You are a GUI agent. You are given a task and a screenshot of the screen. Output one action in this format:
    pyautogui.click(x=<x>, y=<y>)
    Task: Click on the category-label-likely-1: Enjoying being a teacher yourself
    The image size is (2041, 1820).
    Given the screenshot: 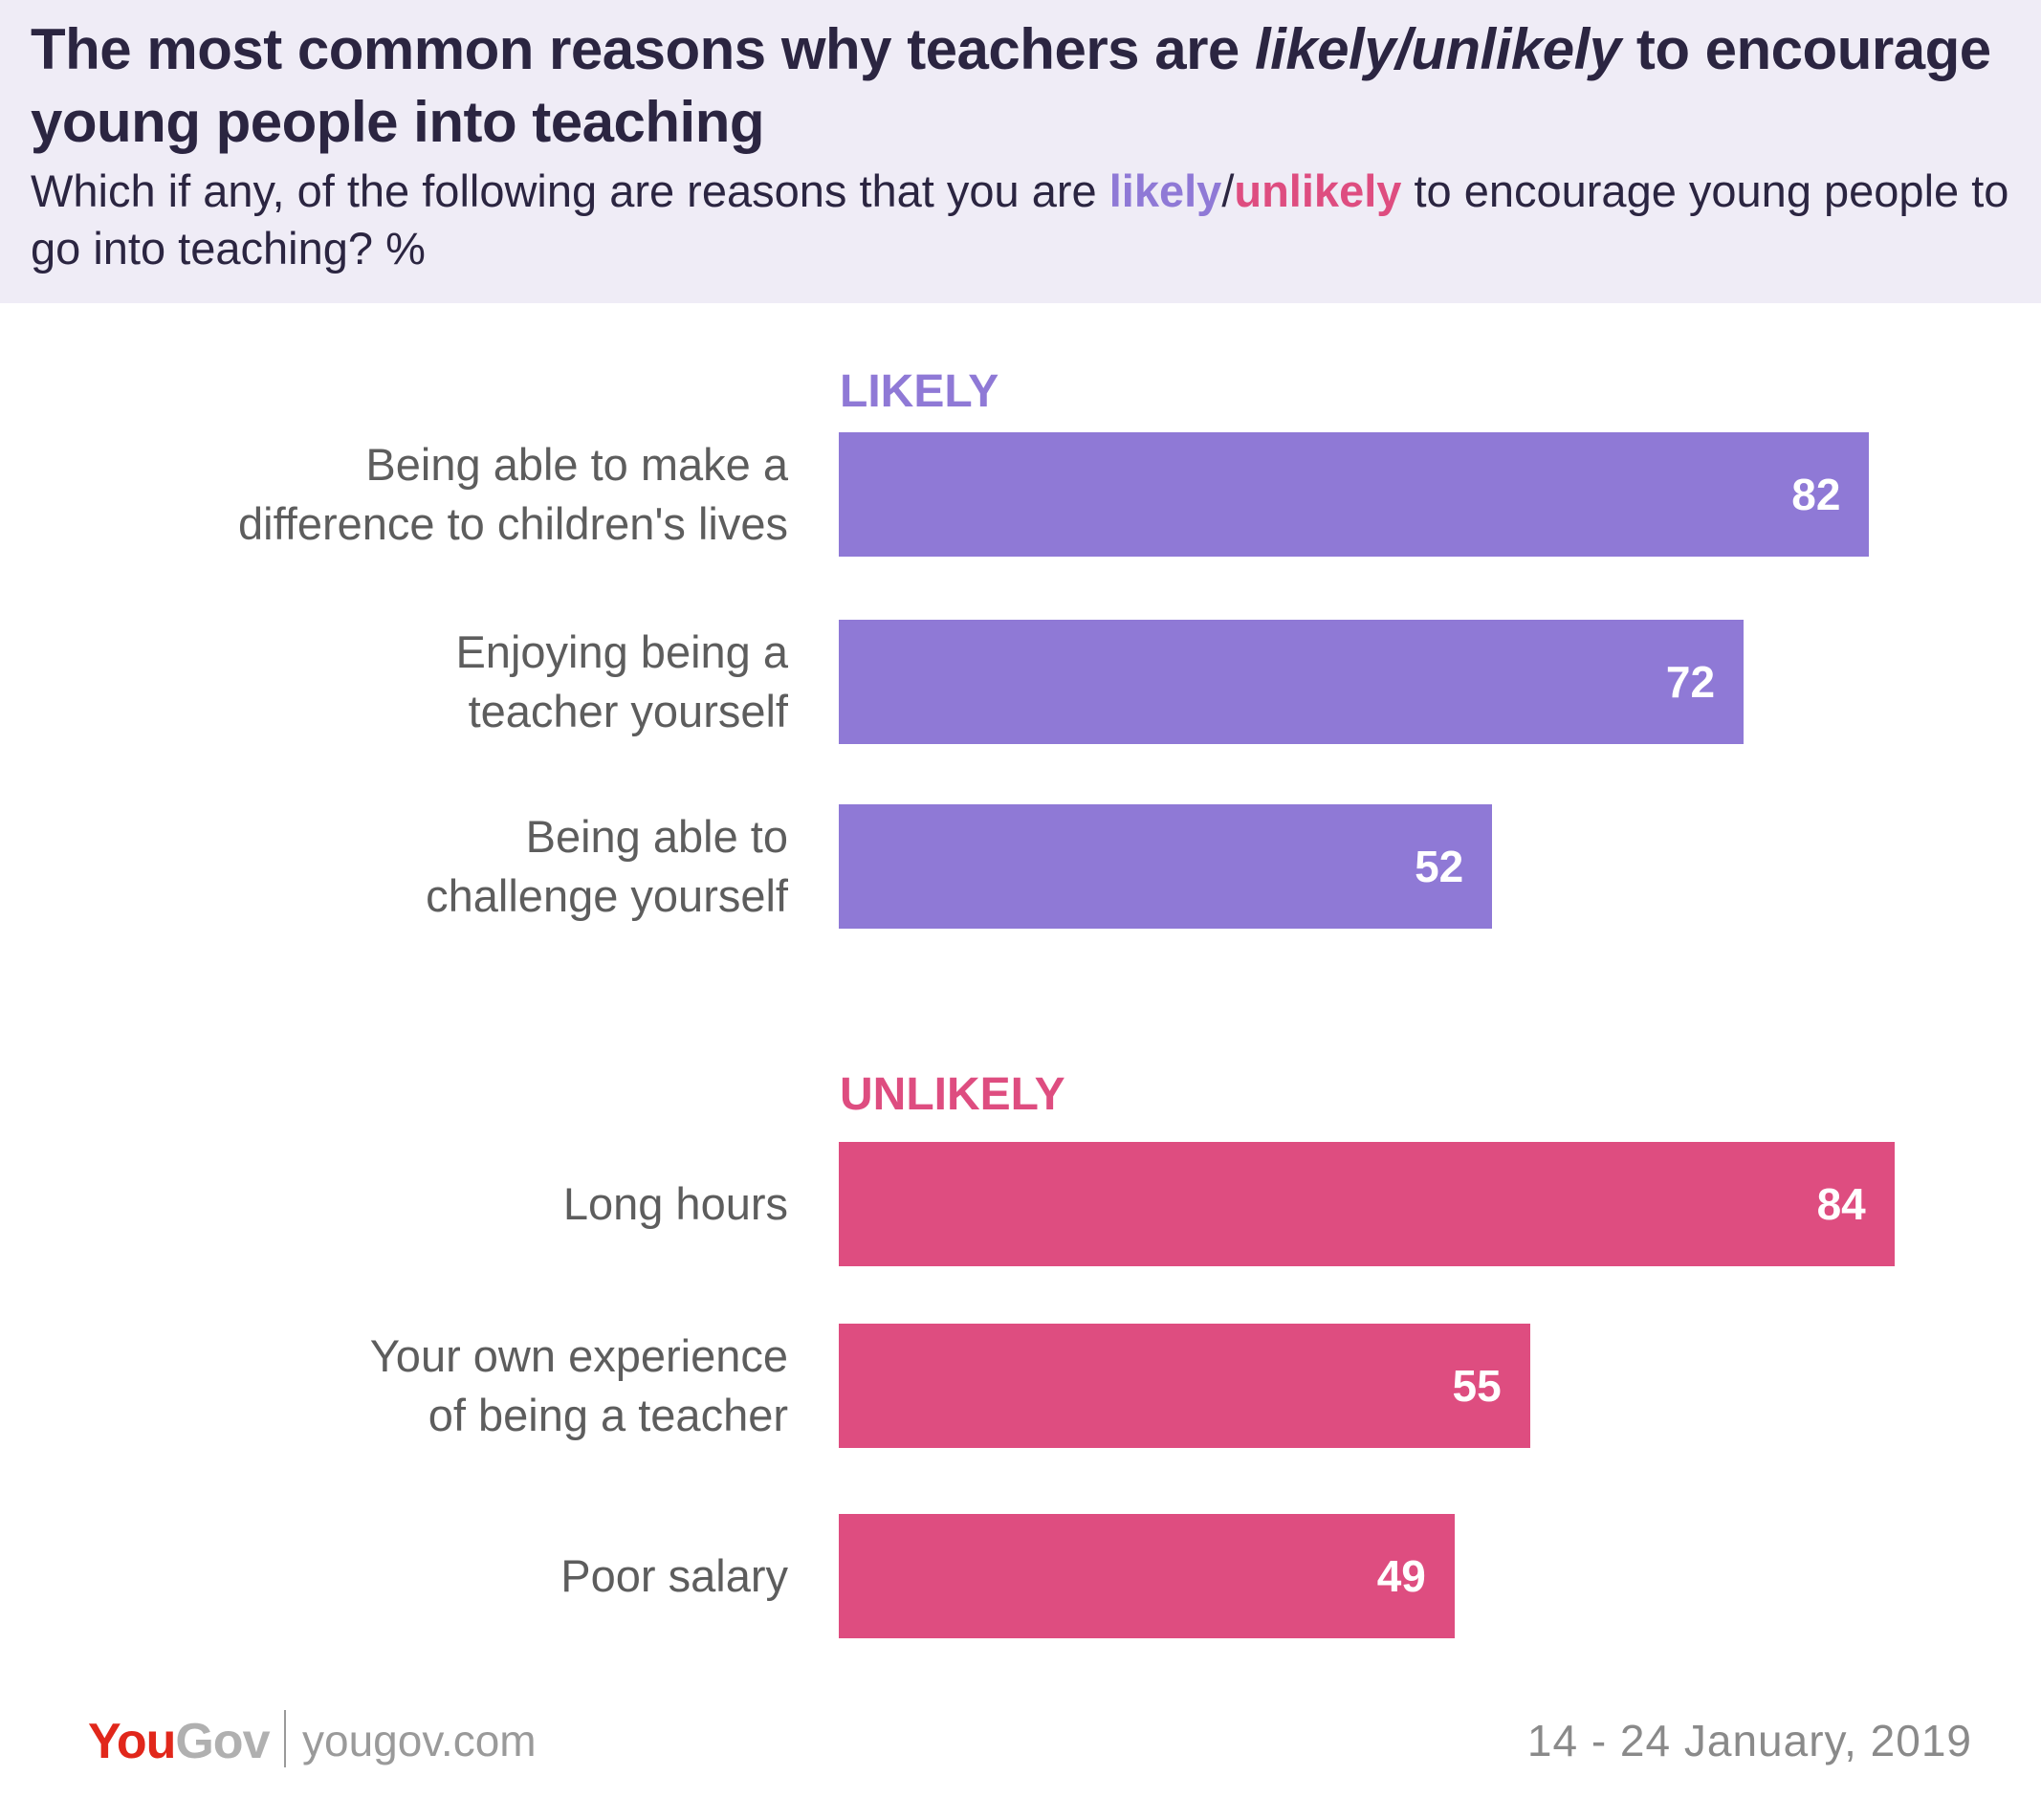 What is the action you would take?
    pyautogui.click(x=621, y=681)
    